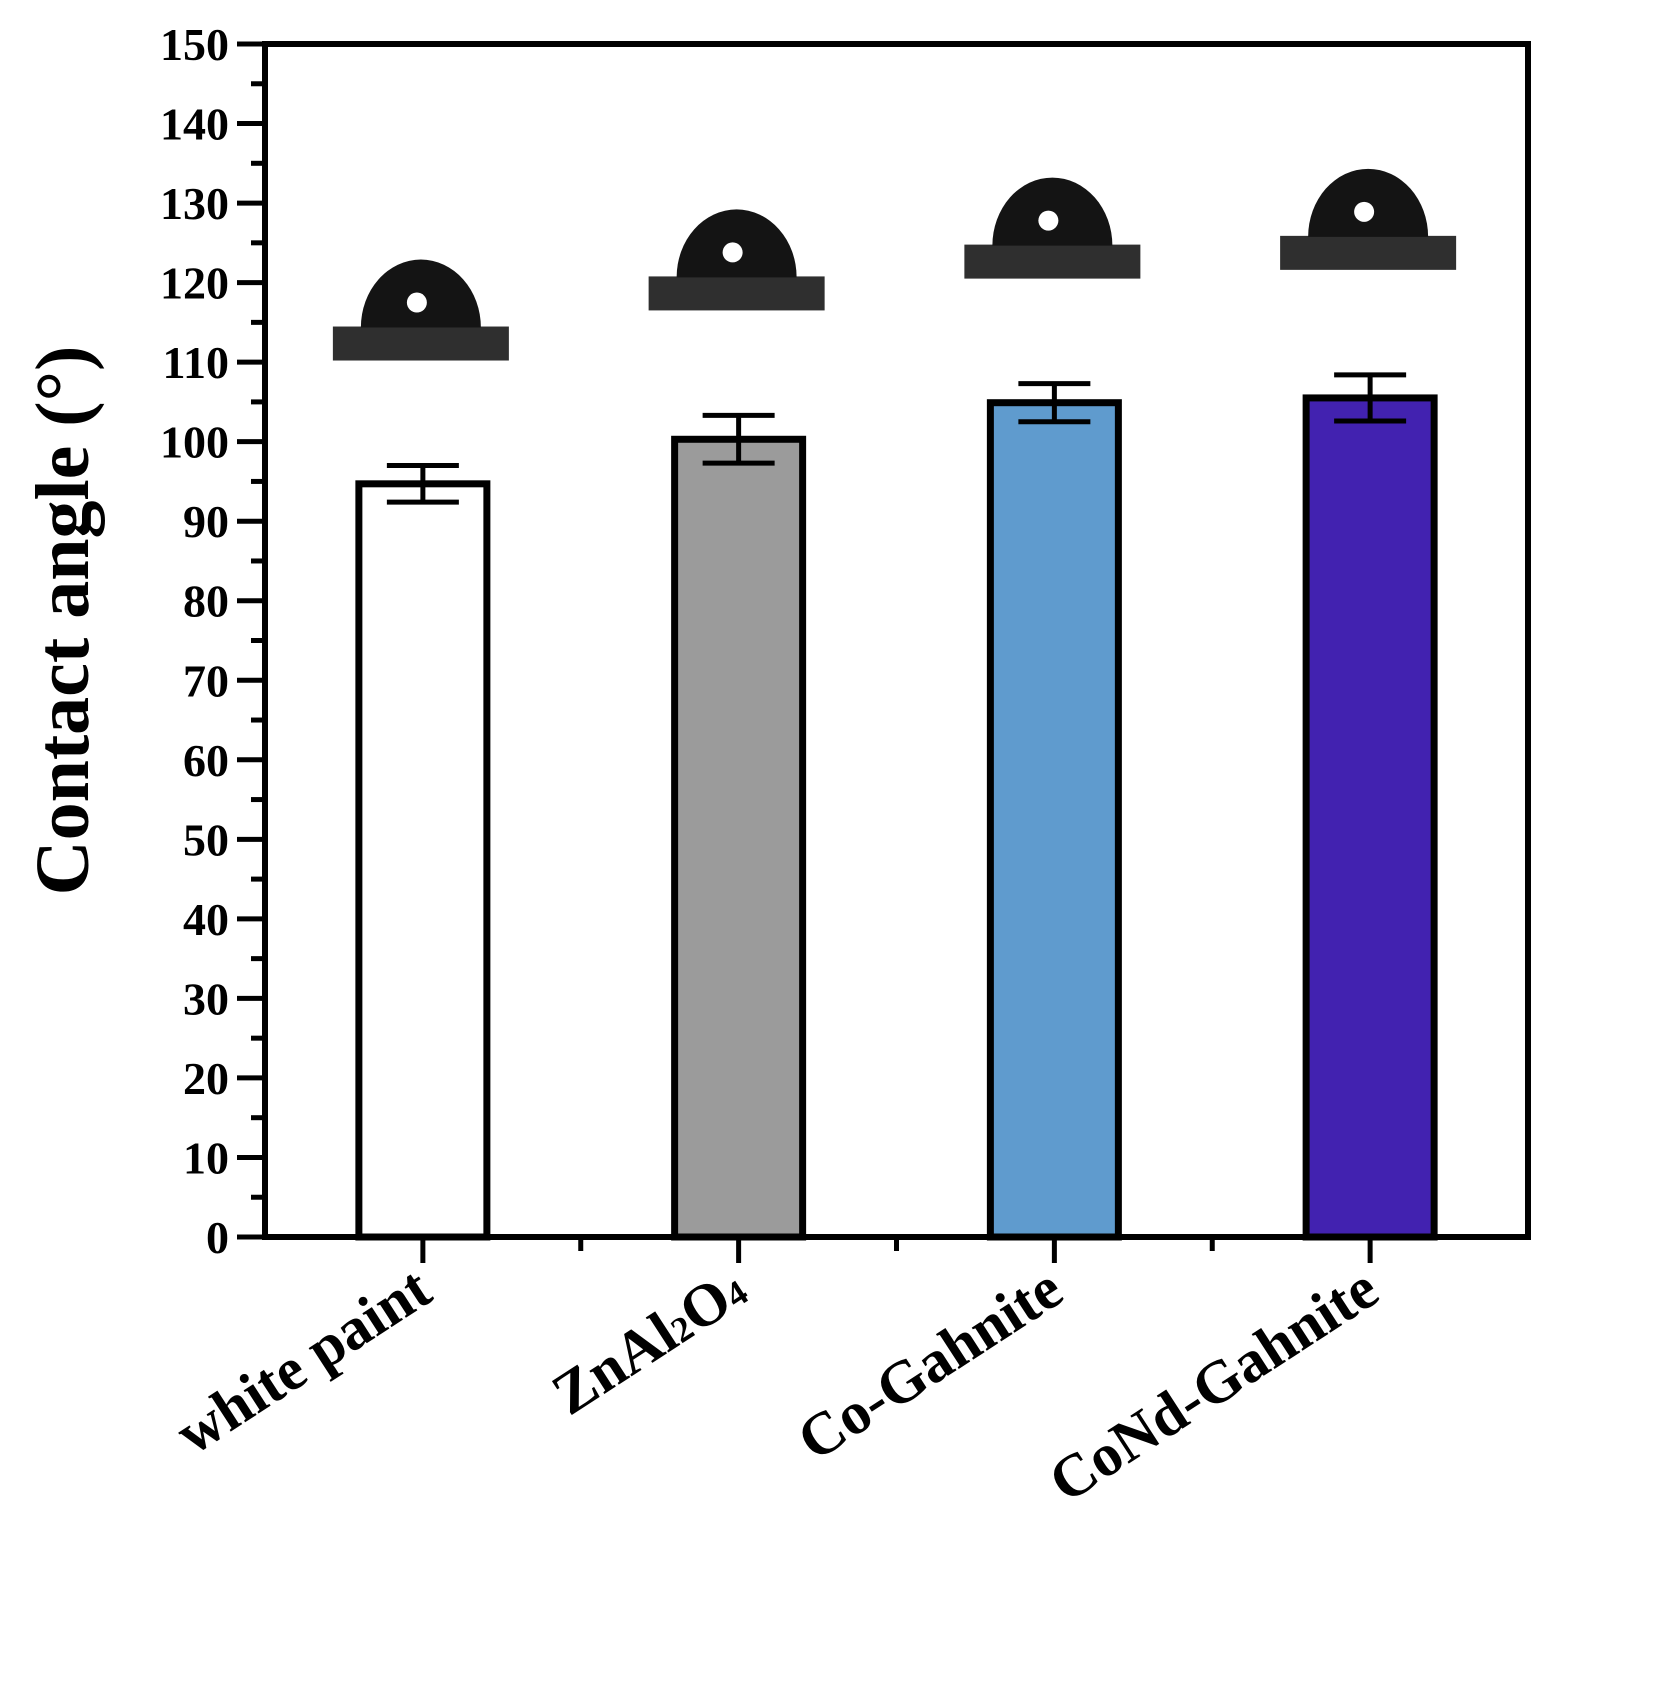 The height and width of the screenshot is (1689, 1661). What do you see at coordinates (206, 760) in the screenshot?
I see `y-tick-label: 60` at bounding box center [206, 760].